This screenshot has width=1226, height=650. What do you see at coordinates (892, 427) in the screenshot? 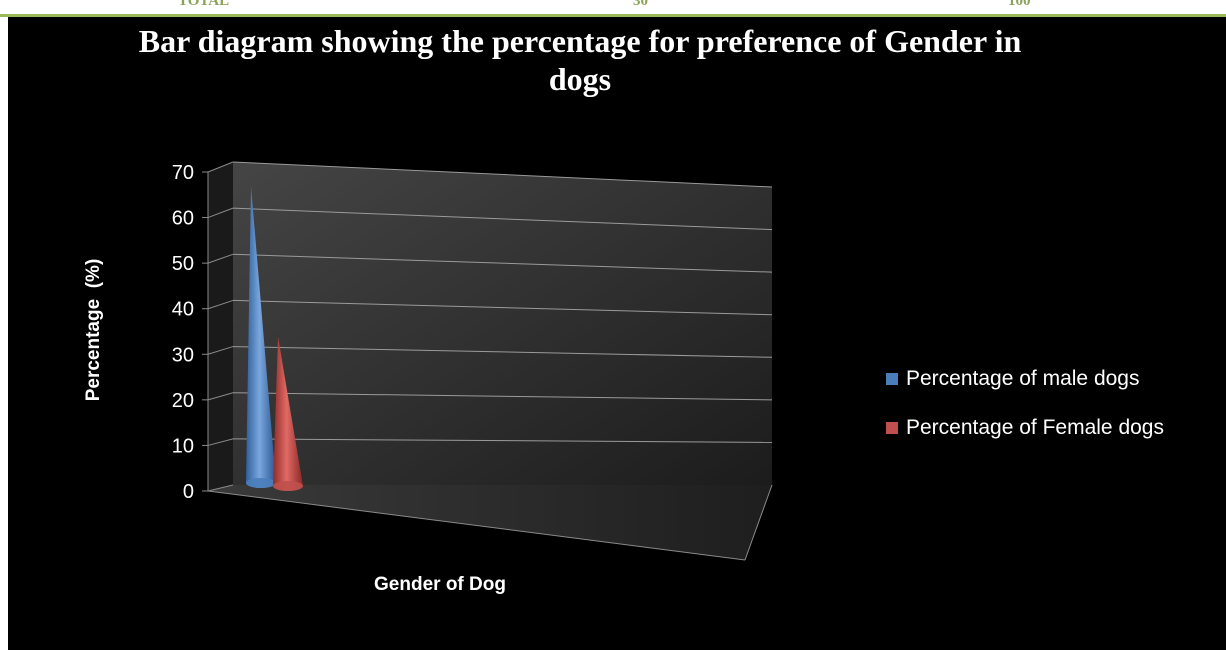
I see `legend-swatch-female` at bounding box center [892, 427].